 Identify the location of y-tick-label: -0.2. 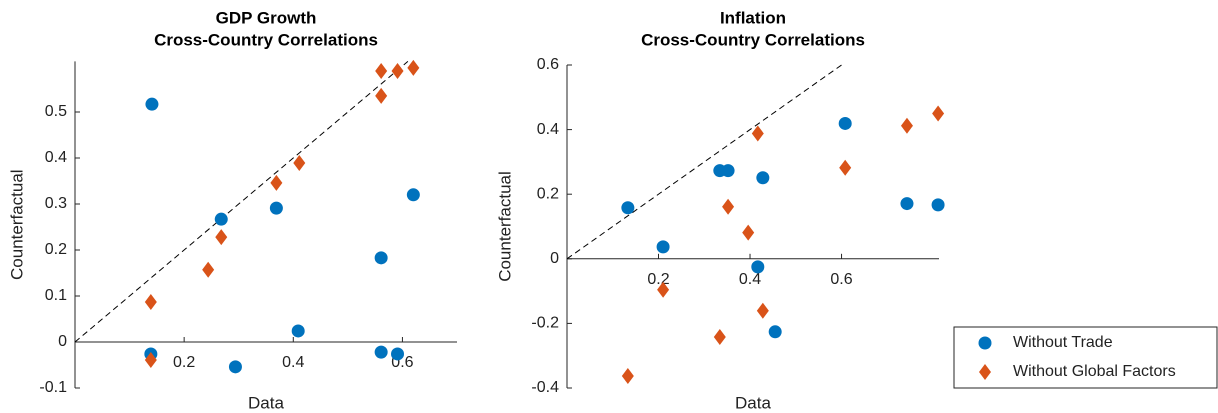
(545, 323).